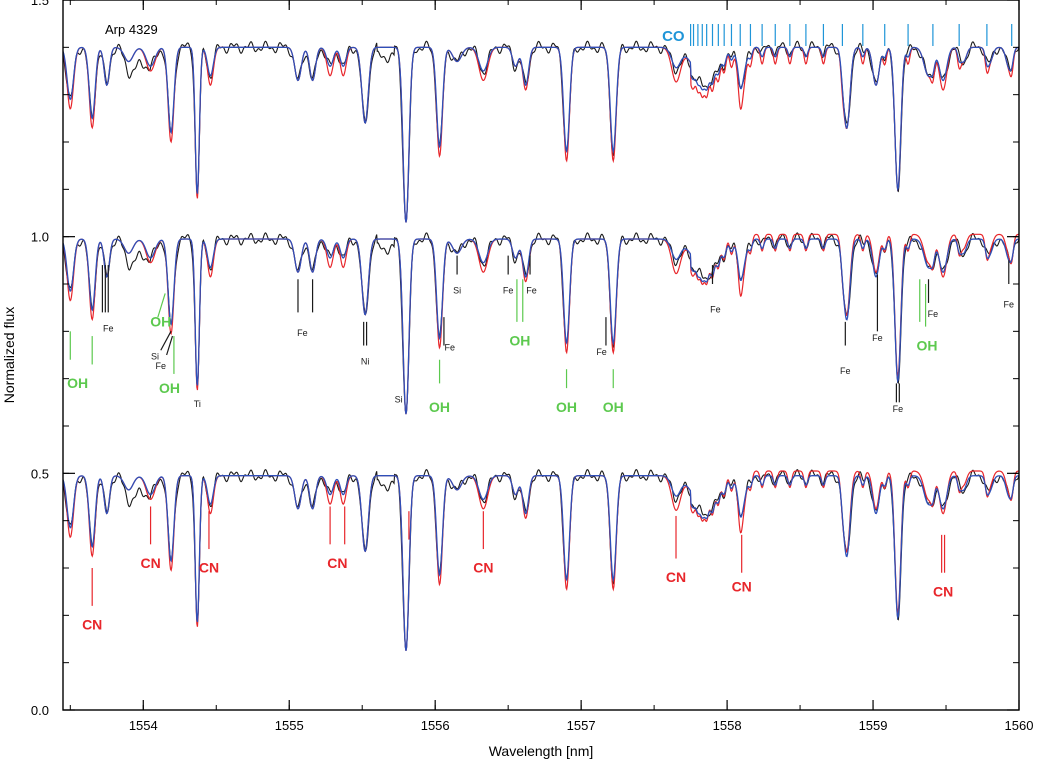 The width and height of the screenshot is (1037, 766). Describe the element at coordinates (40, 4) in the screenshot. I see `y-tick-label: 1.5` at that location.